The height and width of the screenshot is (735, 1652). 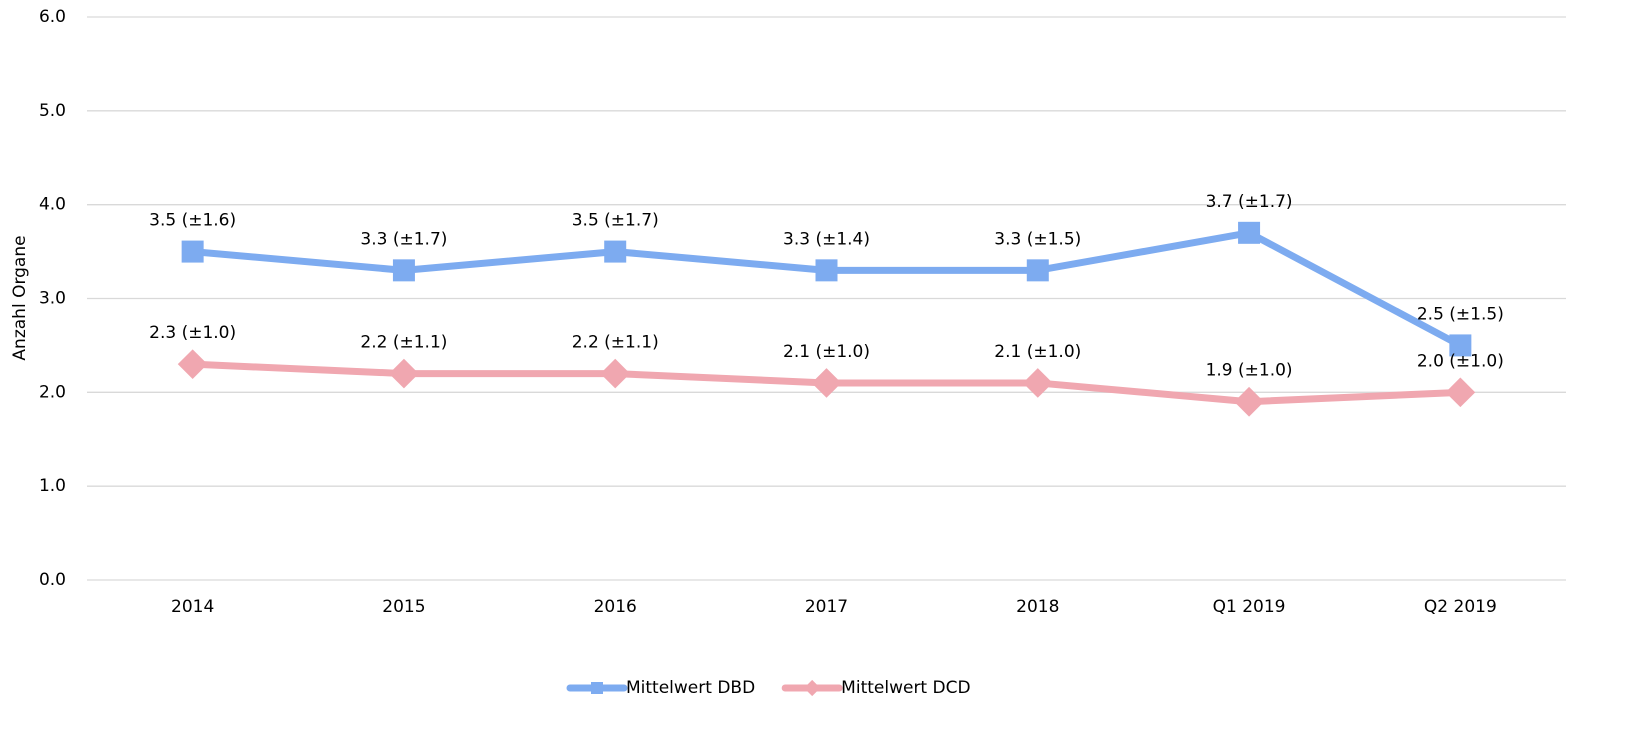 I want to click on y-tick-label: 4.0, so click(x=52, y=205).